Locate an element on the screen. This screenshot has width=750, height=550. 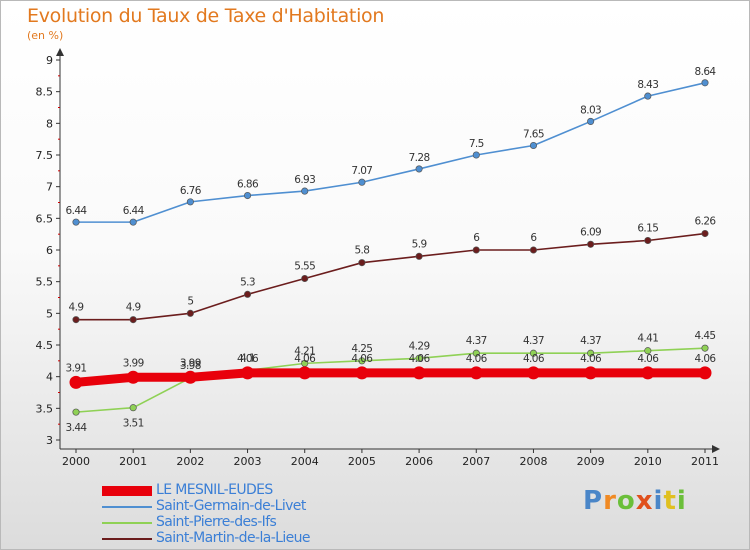
data-label: 6.09 is located at coordinates (590, 232).